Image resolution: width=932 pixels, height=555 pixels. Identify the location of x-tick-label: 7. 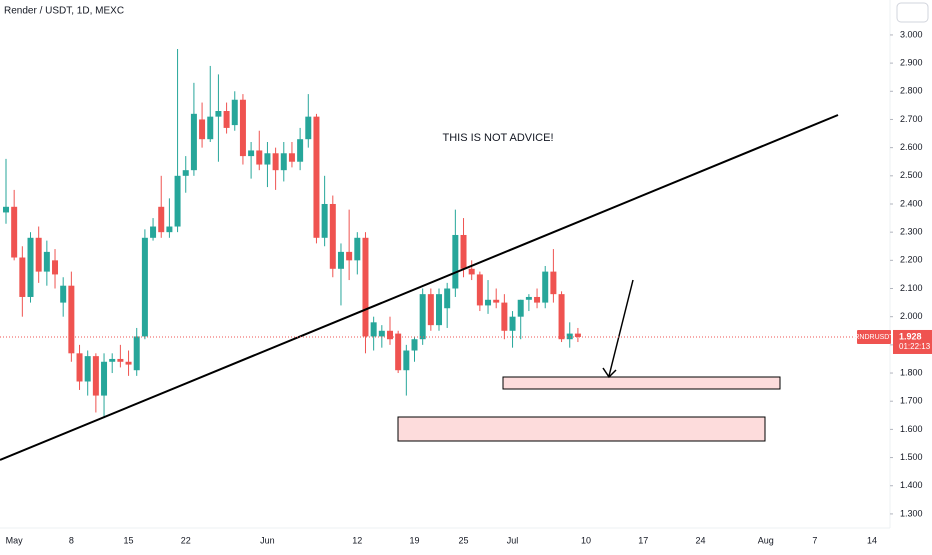
(814, 540).